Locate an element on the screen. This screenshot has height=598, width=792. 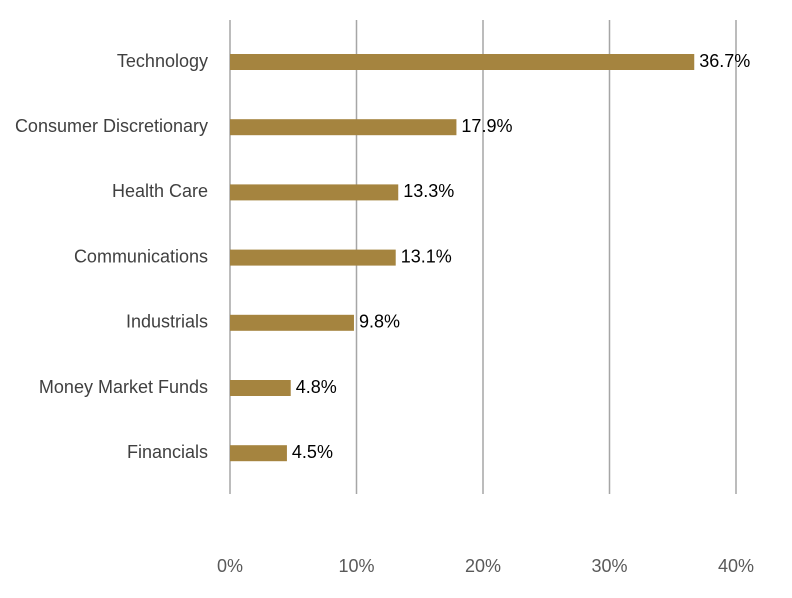
x-tick-label: 30% is located at coordinates (609, 566).